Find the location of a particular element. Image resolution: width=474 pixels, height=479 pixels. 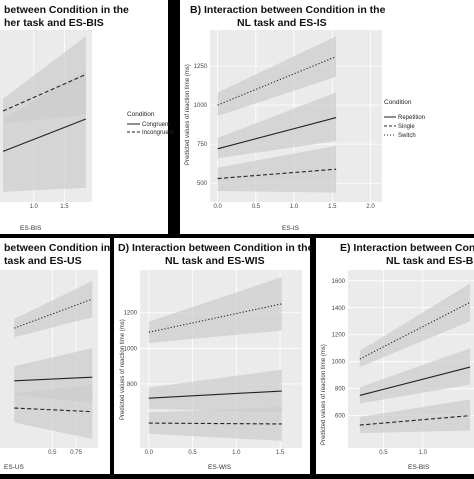

panel-a-title-line1: between Condition in the is located at coordinates (66, 10).